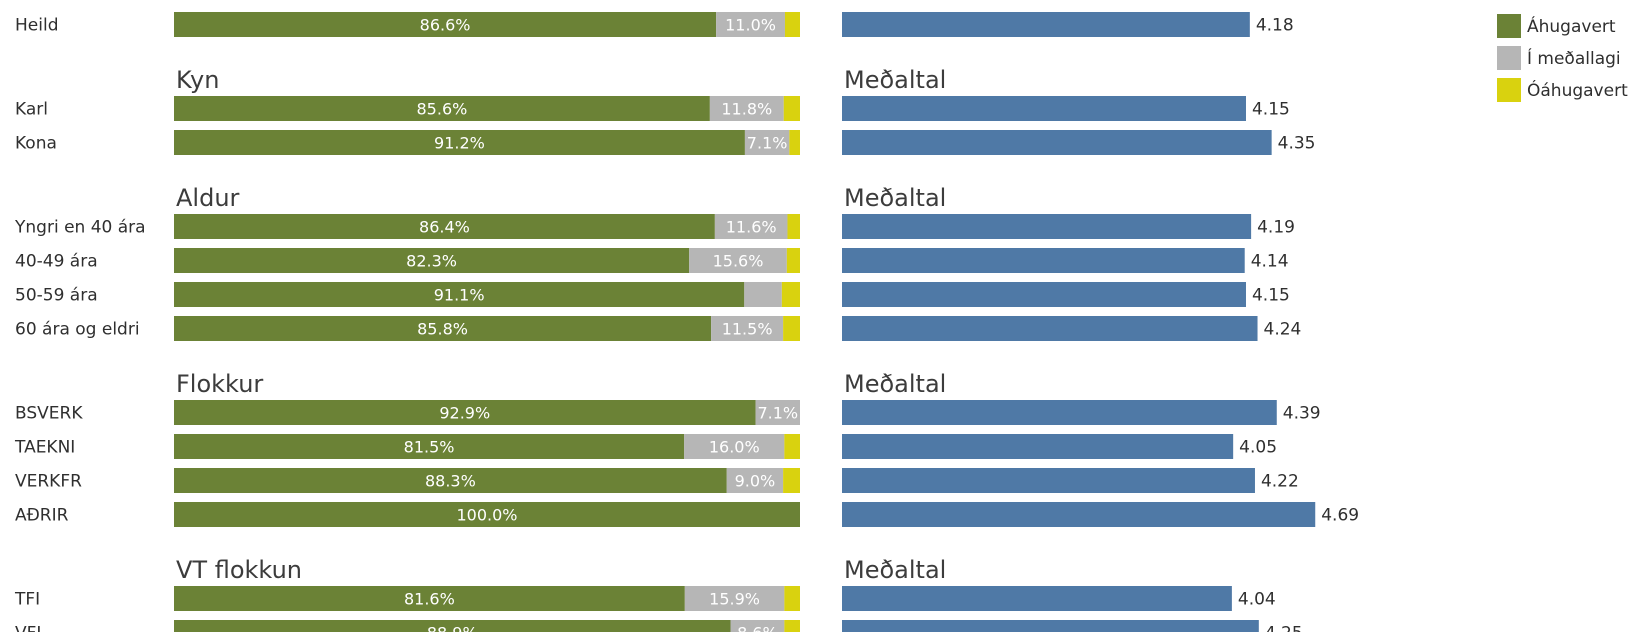 This screenshot has width=1635, height=632. What do you see at coordinates (208, 198) in the screenshot?
I see `group-title: Aldur` at bounding box center [208, 198].